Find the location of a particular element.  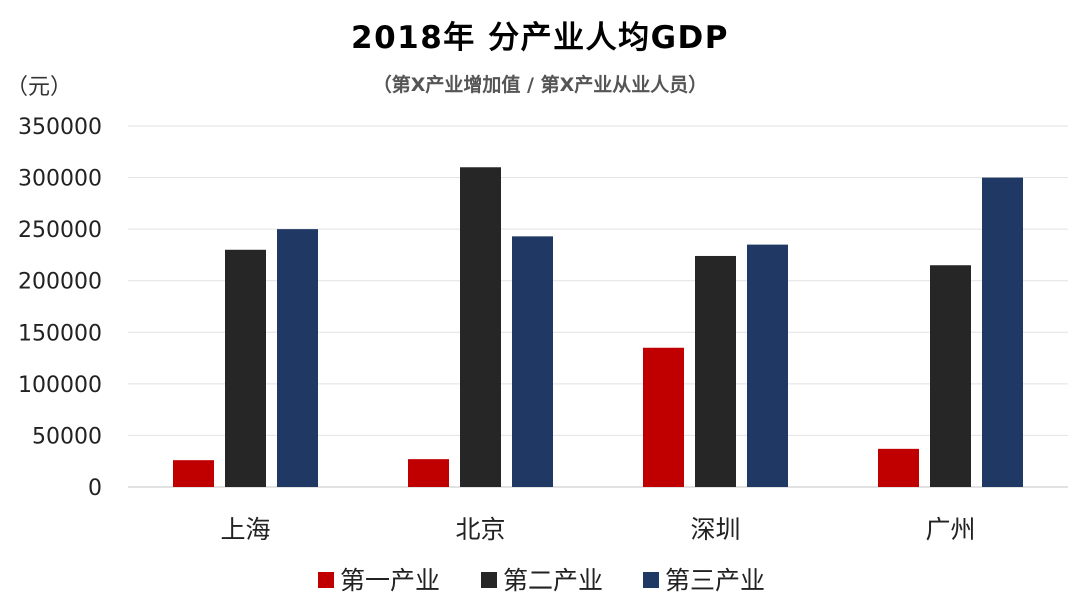

x-axis-ticks: 上海 北京 深圳 广州 is located at coordinates (597, 529).